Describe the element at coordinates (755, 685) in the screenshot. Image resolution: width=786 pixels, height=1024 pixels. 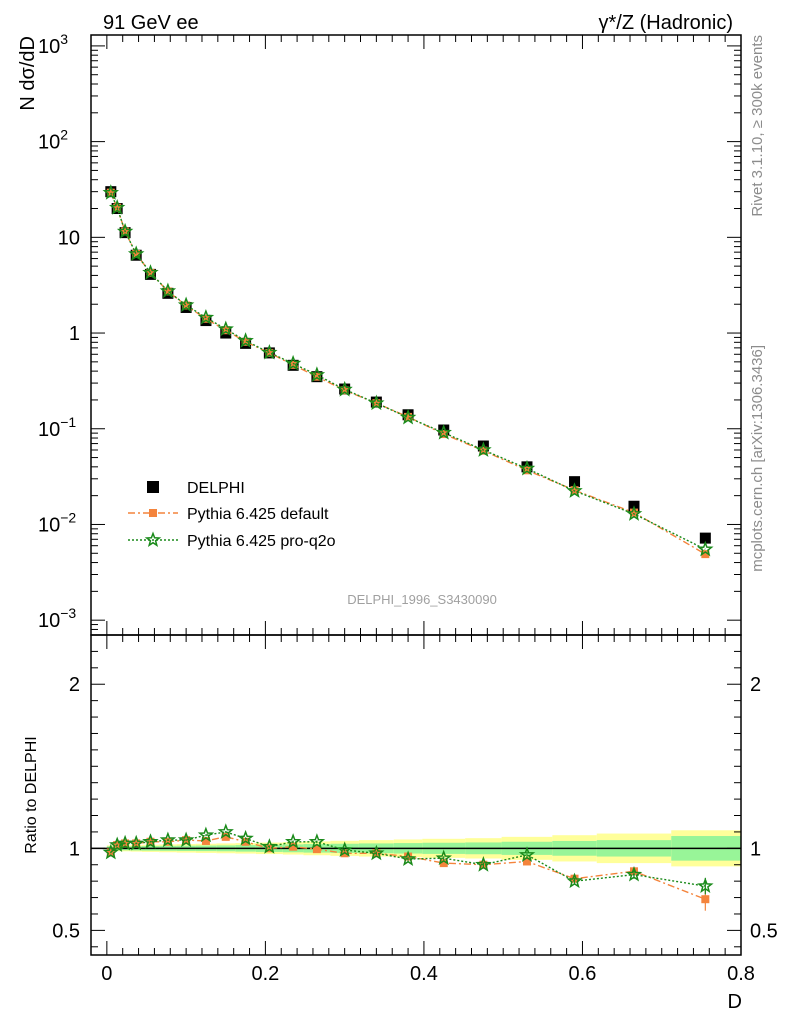
I see `ratio-y-tick-label-right: 2` at that location.